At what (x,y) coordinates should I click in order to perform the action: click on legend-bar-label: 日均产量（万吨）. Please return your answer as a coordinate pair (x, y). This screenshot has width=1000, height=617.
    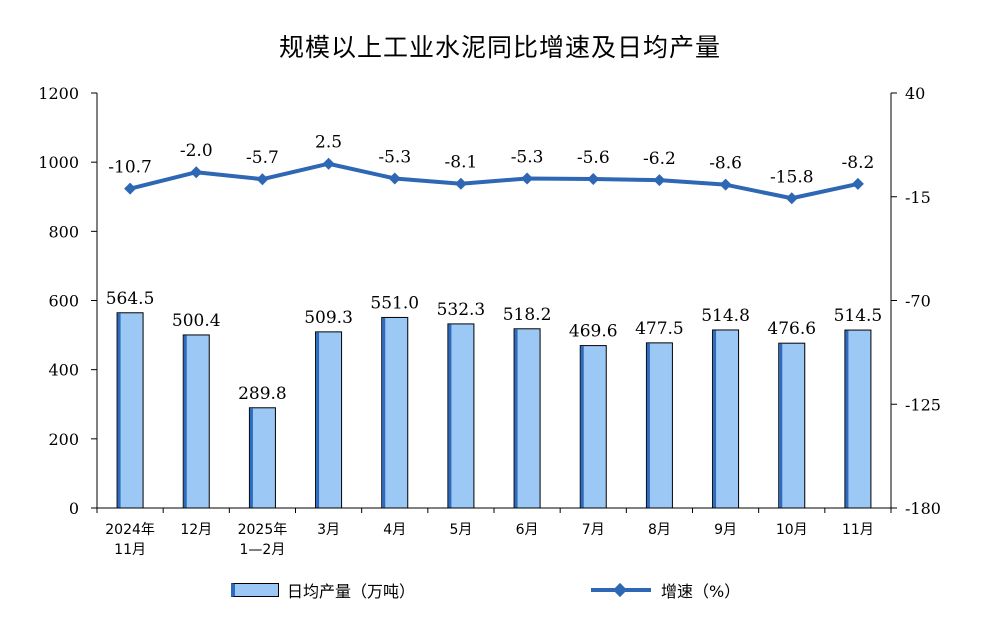
    Looking at the image, I should click on (351, 591).